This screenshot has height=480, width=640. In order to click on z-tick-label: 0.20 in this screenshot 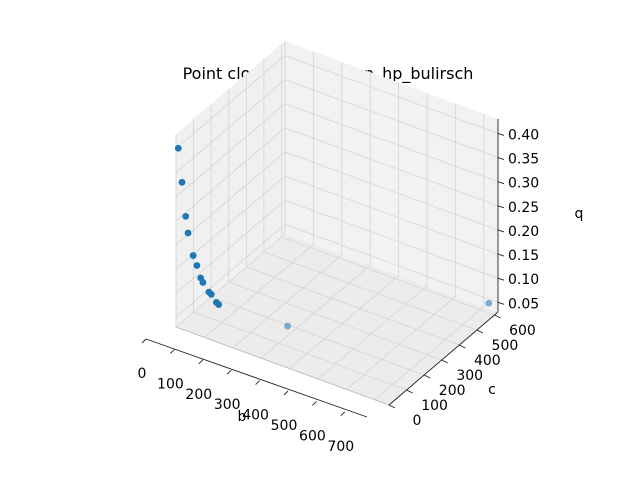, I will do `click(523, 232)`.